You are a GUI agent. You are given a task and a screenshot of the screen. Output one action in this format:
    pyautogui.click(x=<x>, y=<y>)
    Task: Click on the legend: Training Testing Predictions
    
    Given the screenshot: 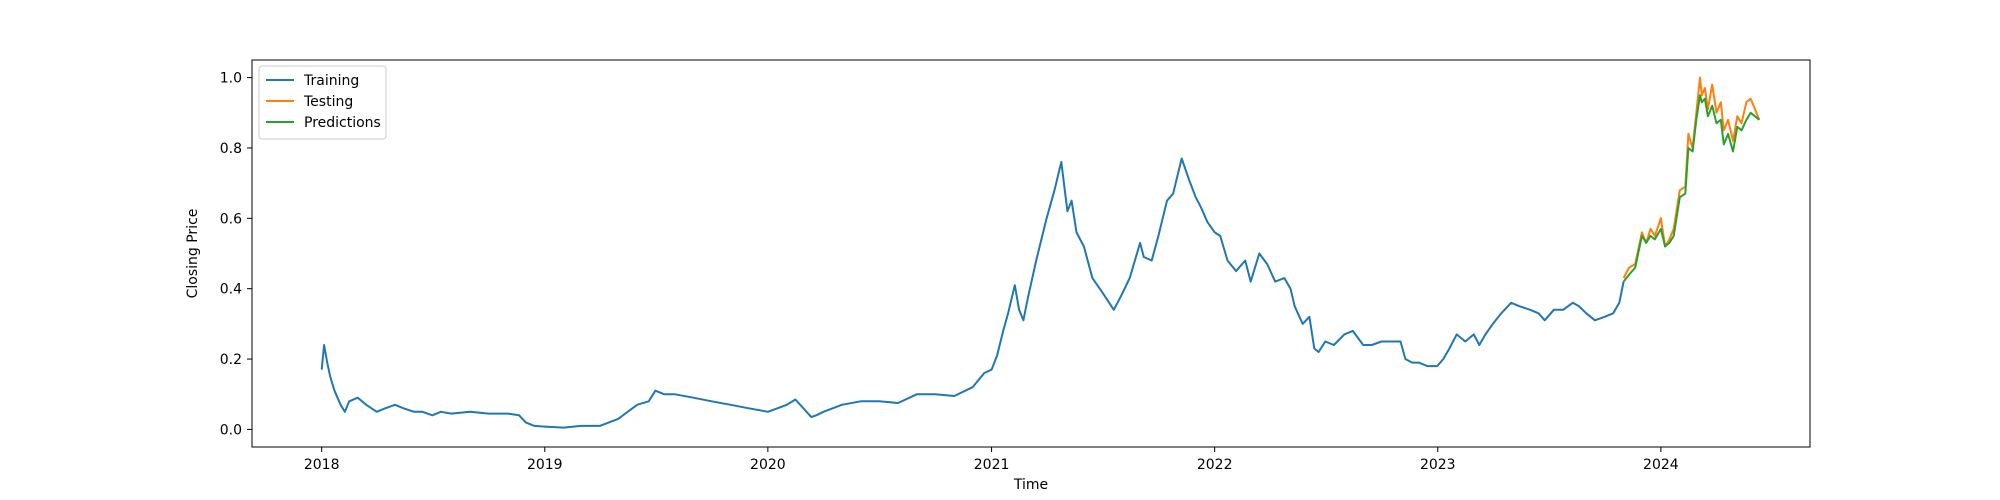 What is the action you would take?
    pyautogui.click(x=322, y=102)
    